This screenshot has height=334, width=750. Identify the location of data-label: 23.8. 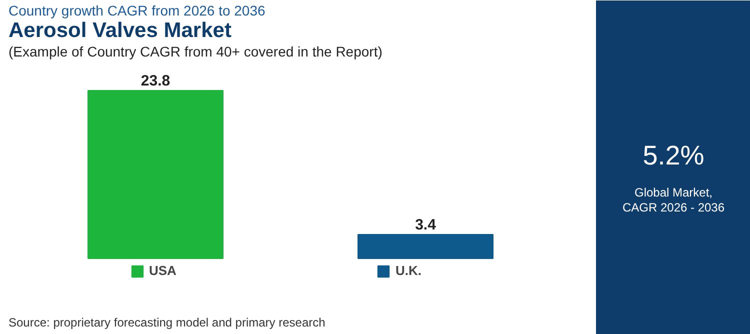
(155, 81).